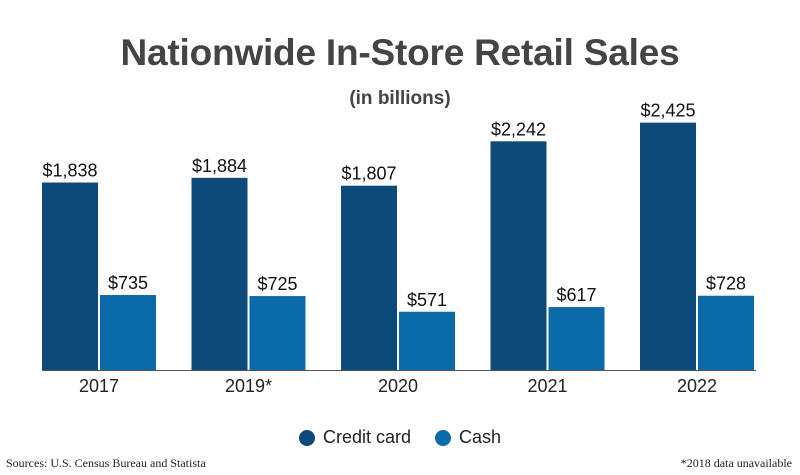 The height and width of the screenshot is (475, 800). What do you see at coordinates (427, 340) in the screenshot?
I see `bar-cash-2020` at bounding box center [427, 340].